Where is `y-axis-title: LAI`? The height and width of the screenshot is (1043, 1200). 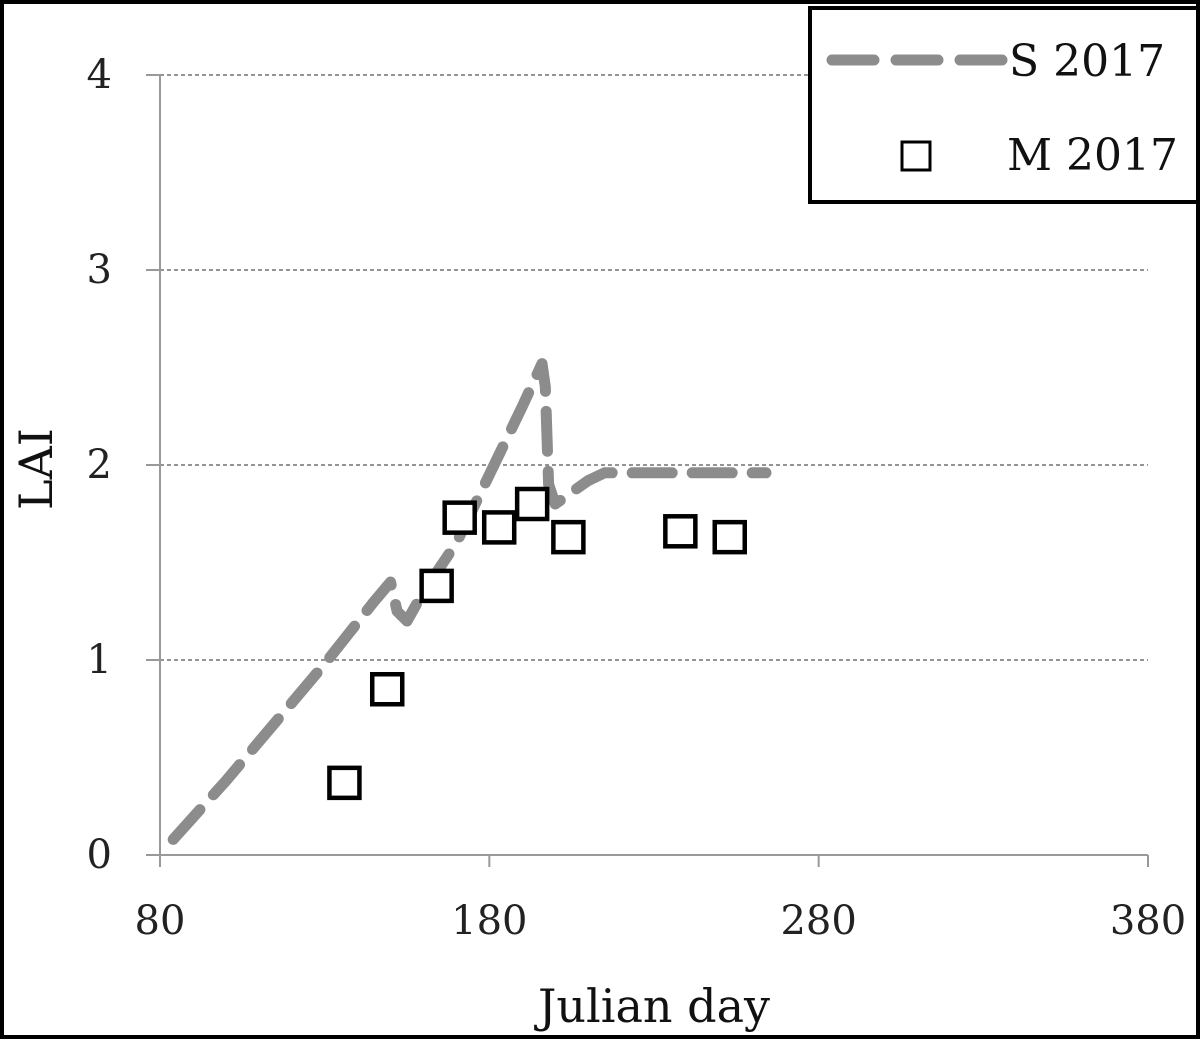 y-axis-title: LAI is located at coordinates (36, 469).